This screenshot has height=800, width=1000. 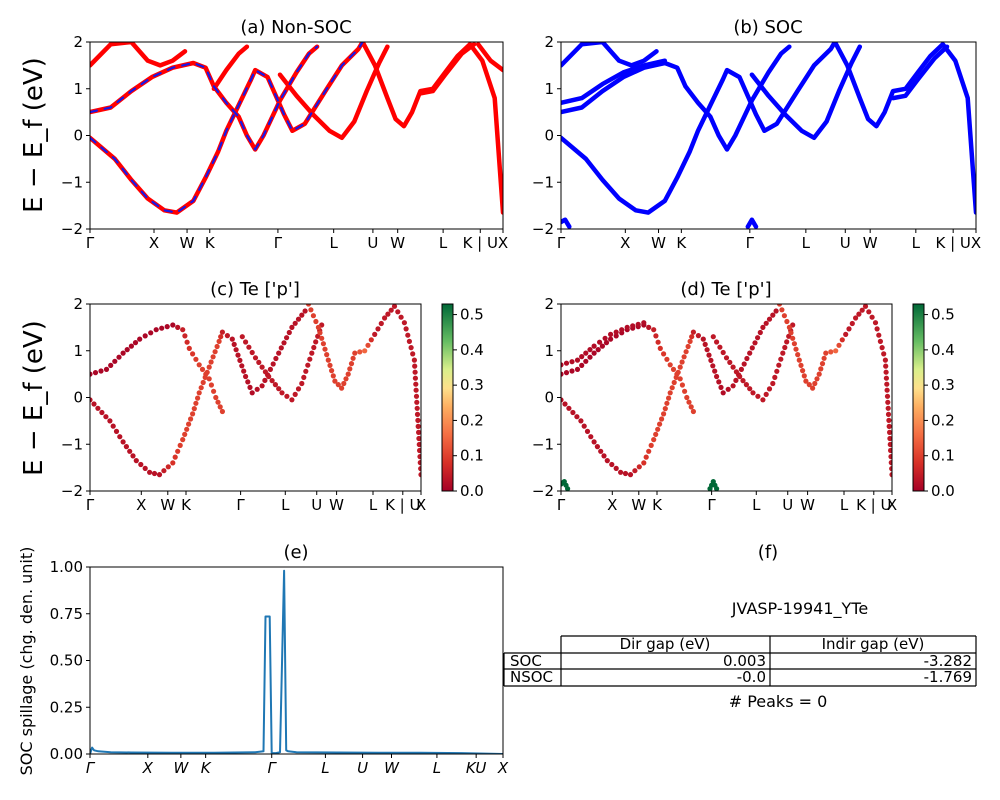 What do you see at coordinates (943, 491) in the screenshot?
I see `colorbar-tick-label: 0.0` at bounding box center [943, 491].